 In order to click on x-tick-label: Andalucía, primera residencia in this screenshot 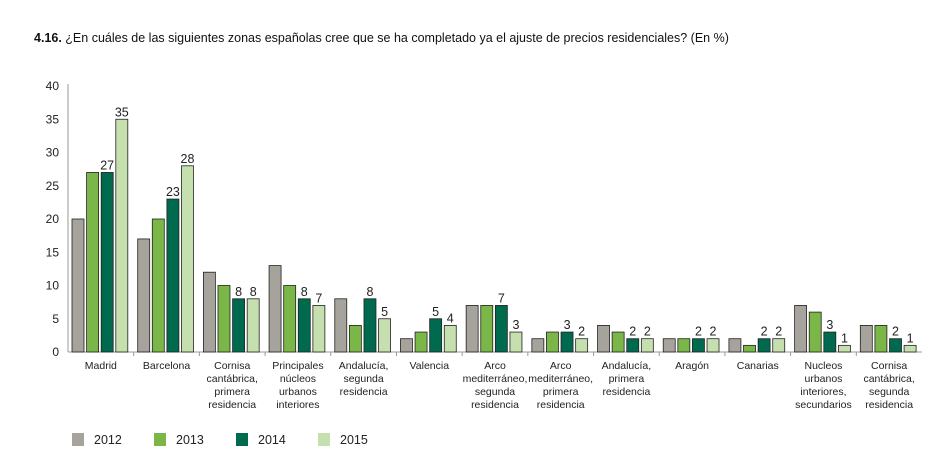, I will do `click(627, 379)`.